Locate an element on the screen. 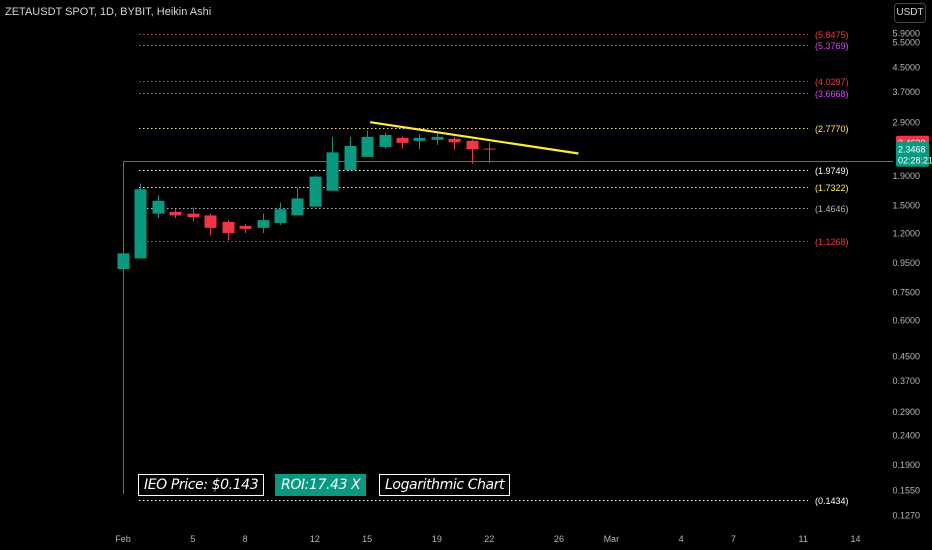  chart-title: ZETAUSDT SPOT, 1D, BYBIT, Heikin Ashi is located at coordinates (108, 12).